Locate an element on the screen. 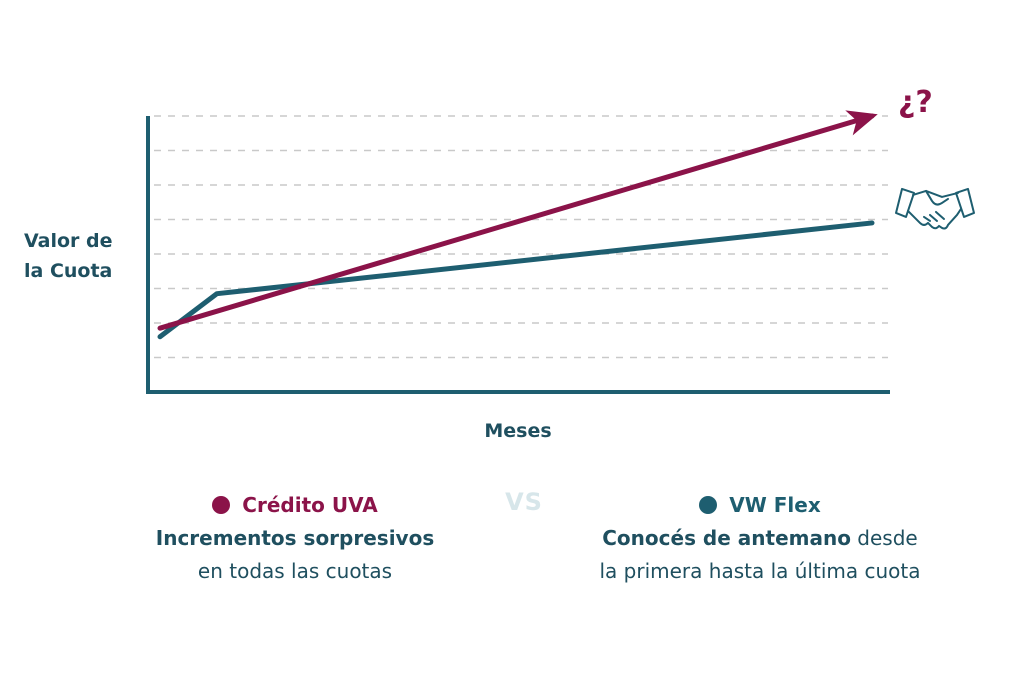  handshake-top is located at coordinates (935, 193).